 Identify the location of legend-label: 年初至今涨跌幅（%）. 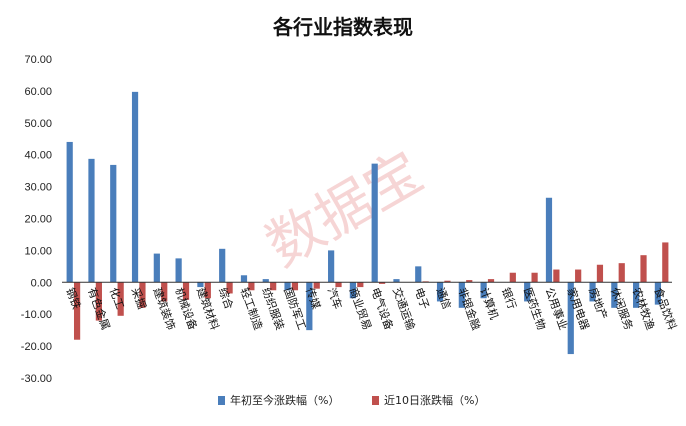
(284, 400).